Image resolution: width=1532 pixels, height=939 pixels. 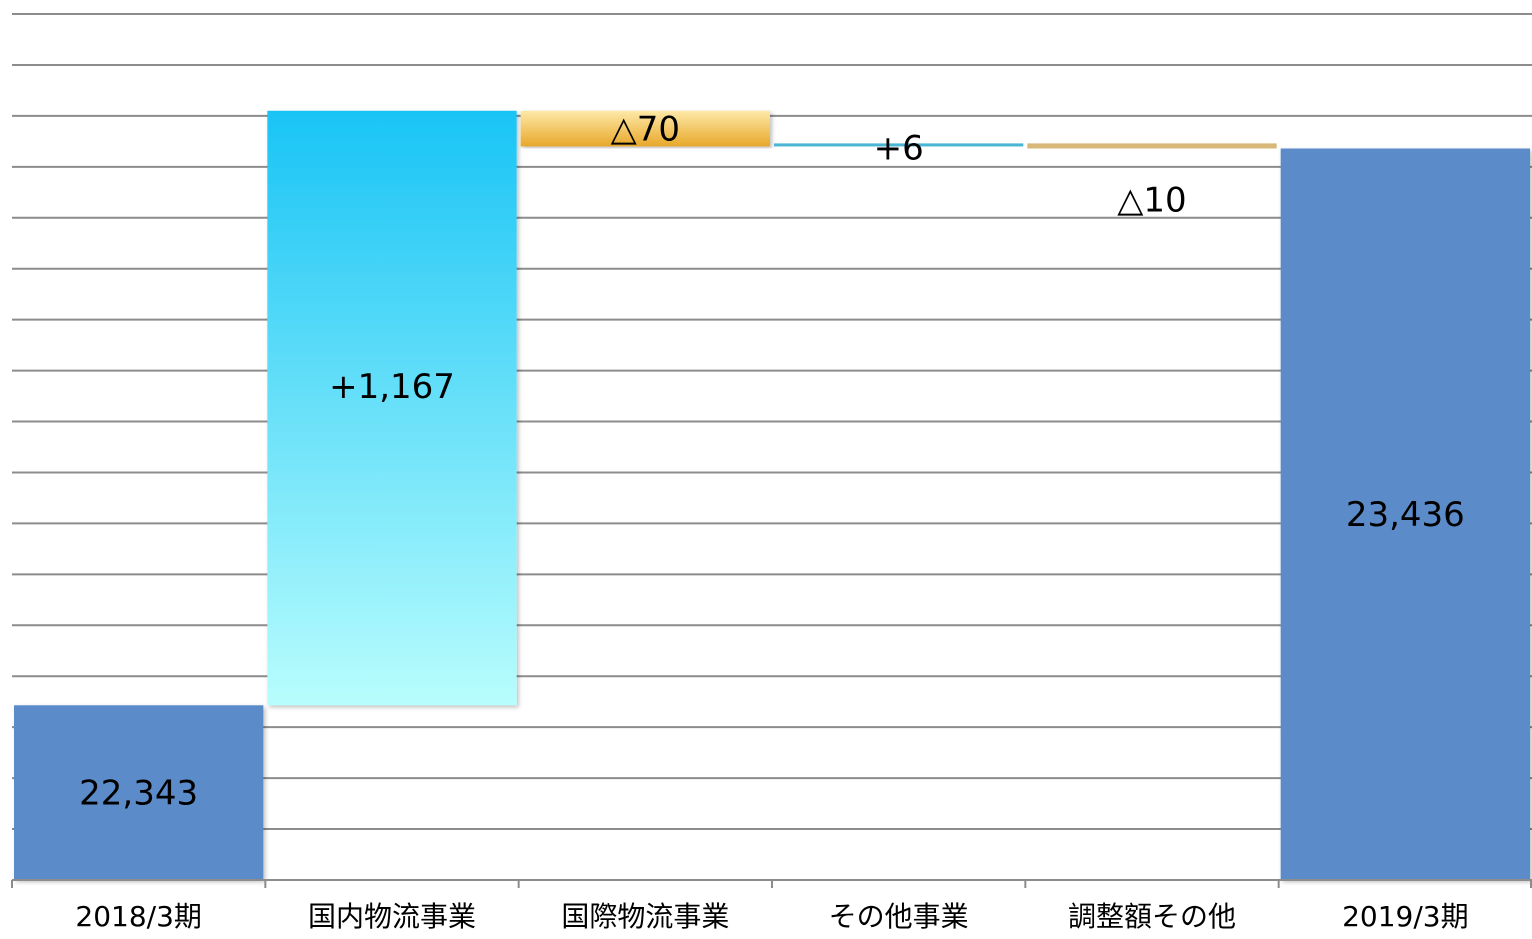 What do you see at coordinates (645, 916) in the screenshot?
I see `x-tick-label-3: 国際物流事業` at bounding box center [645, 916].